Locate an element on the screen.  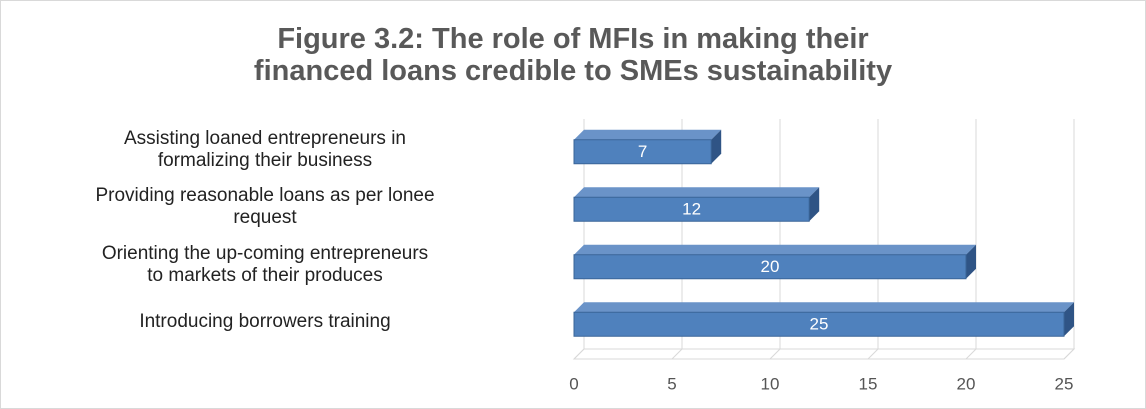
value-label: 12 is located at coordinates (691, 209).